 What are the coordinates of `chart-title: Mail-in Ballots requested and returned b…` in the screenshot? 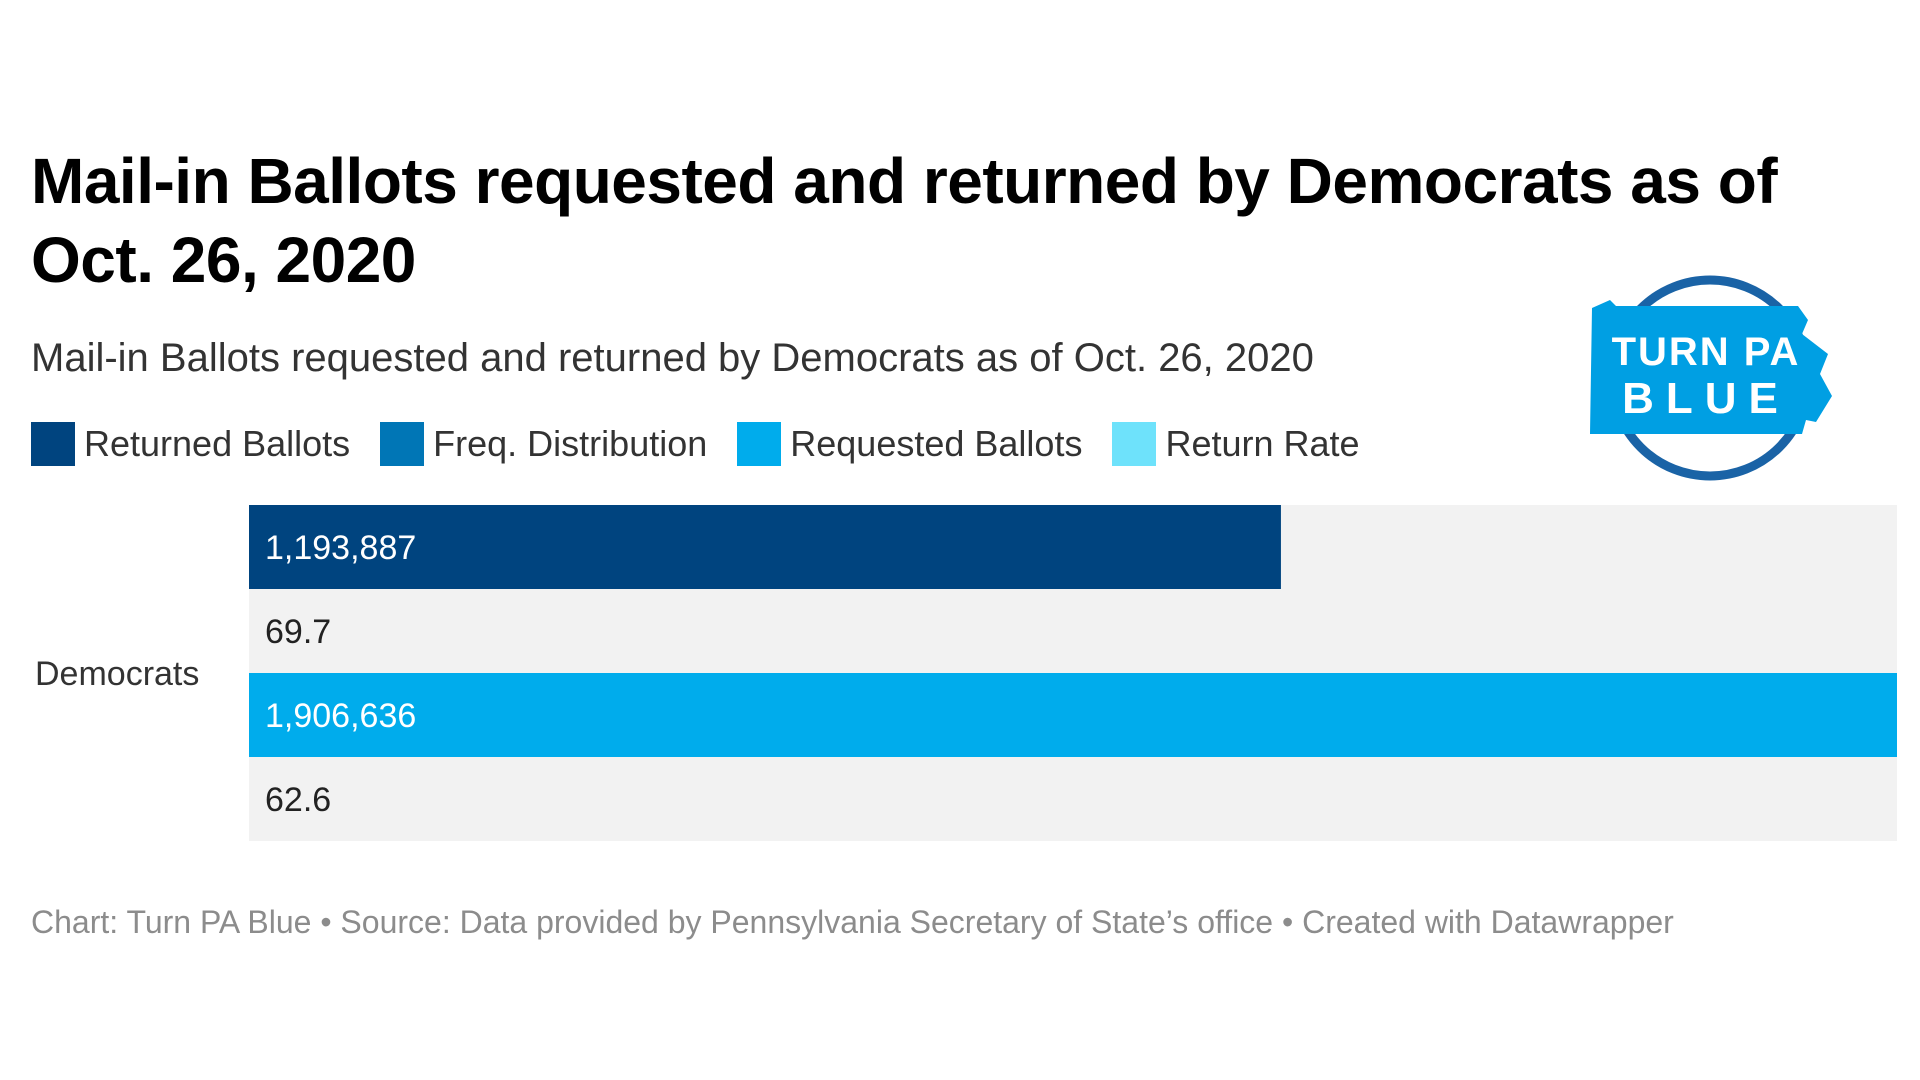 It's located at (904, 220).